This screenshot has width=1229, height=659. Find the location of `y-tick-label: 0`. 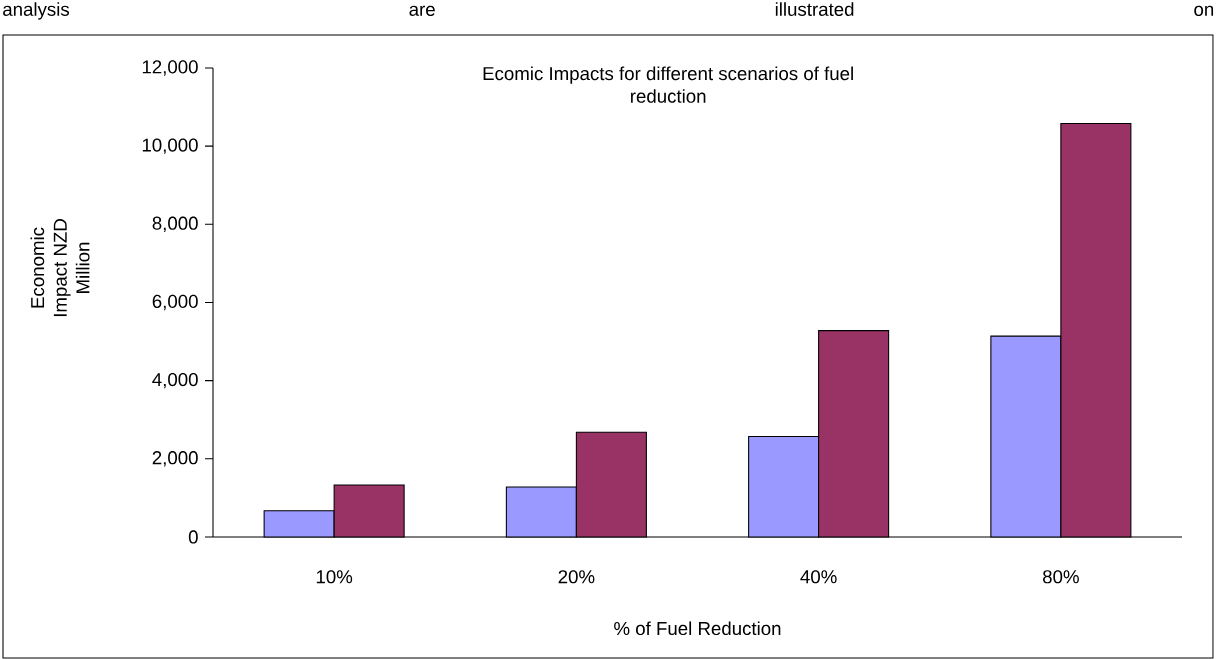

y-tick-label: 0 is located at coordinates (193, 537).